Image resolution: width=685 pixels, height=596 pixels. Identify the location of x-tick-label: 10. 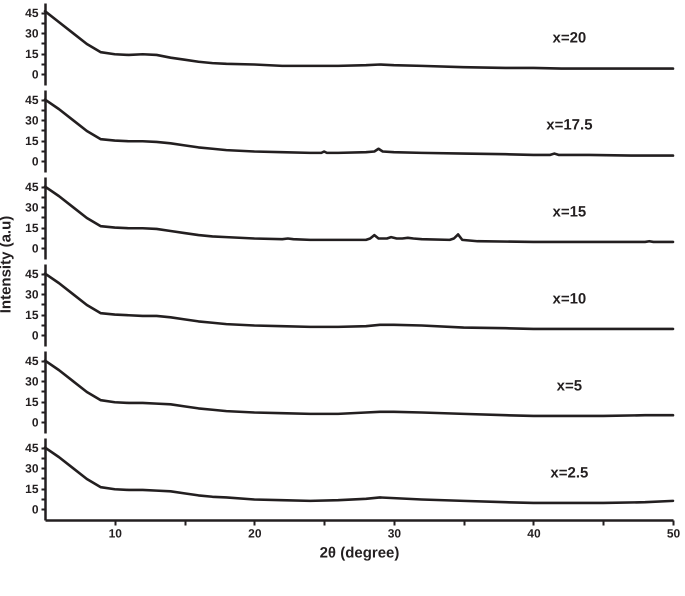
(115, 533).